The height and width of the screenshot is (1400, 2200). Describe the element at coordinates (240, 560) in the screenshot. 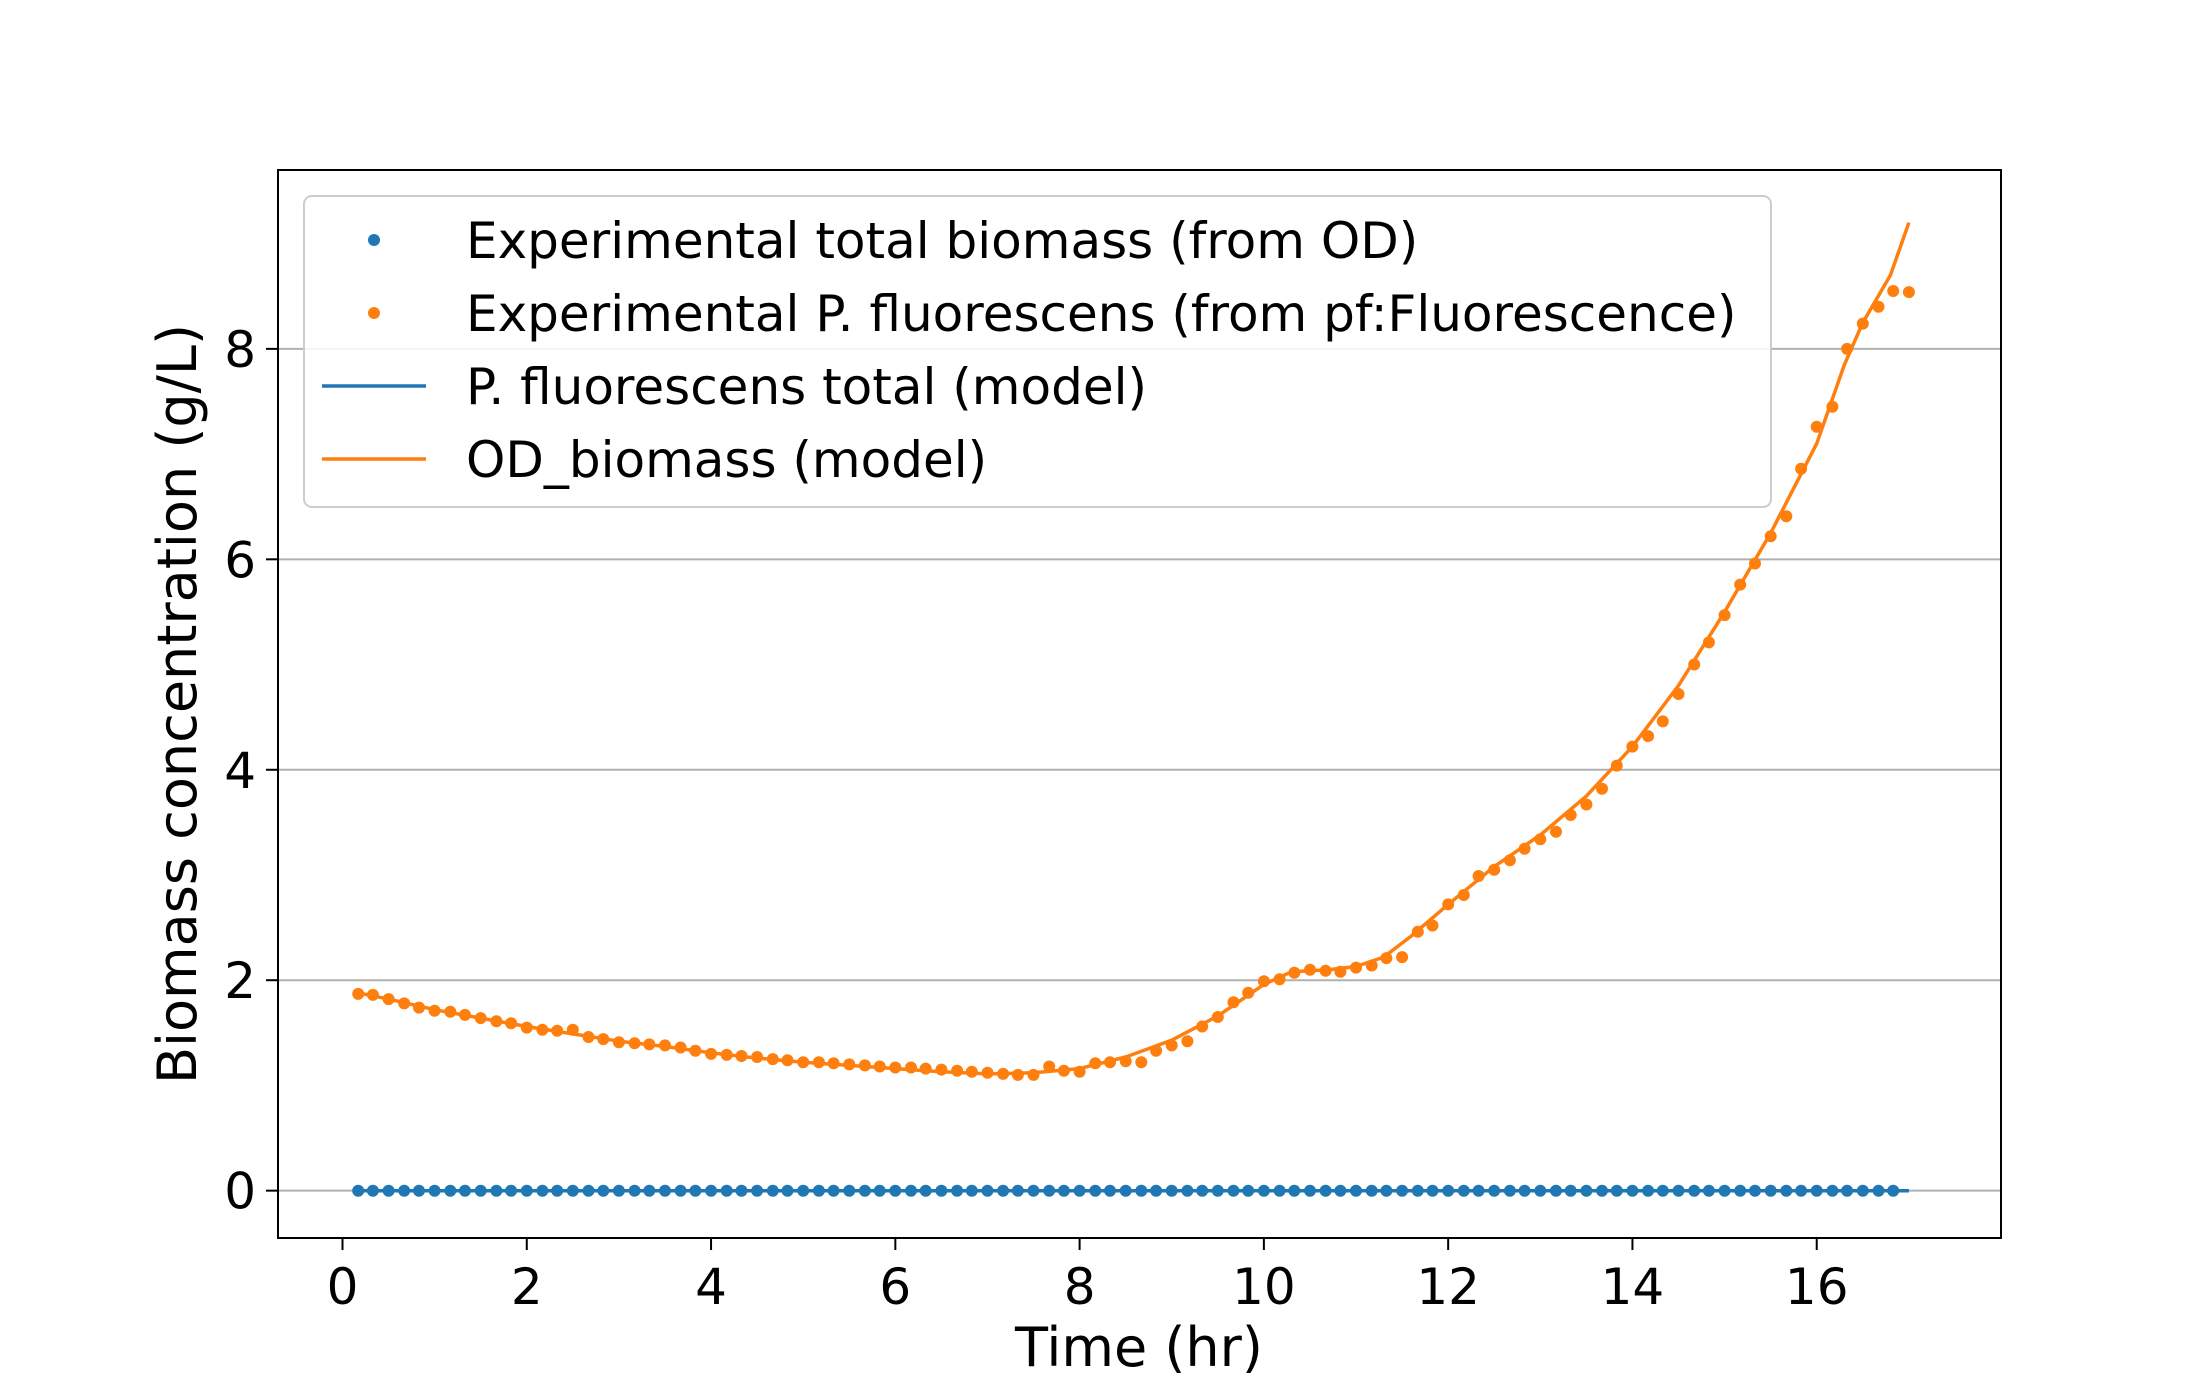

I see `y-tick-label: 6` at that location.